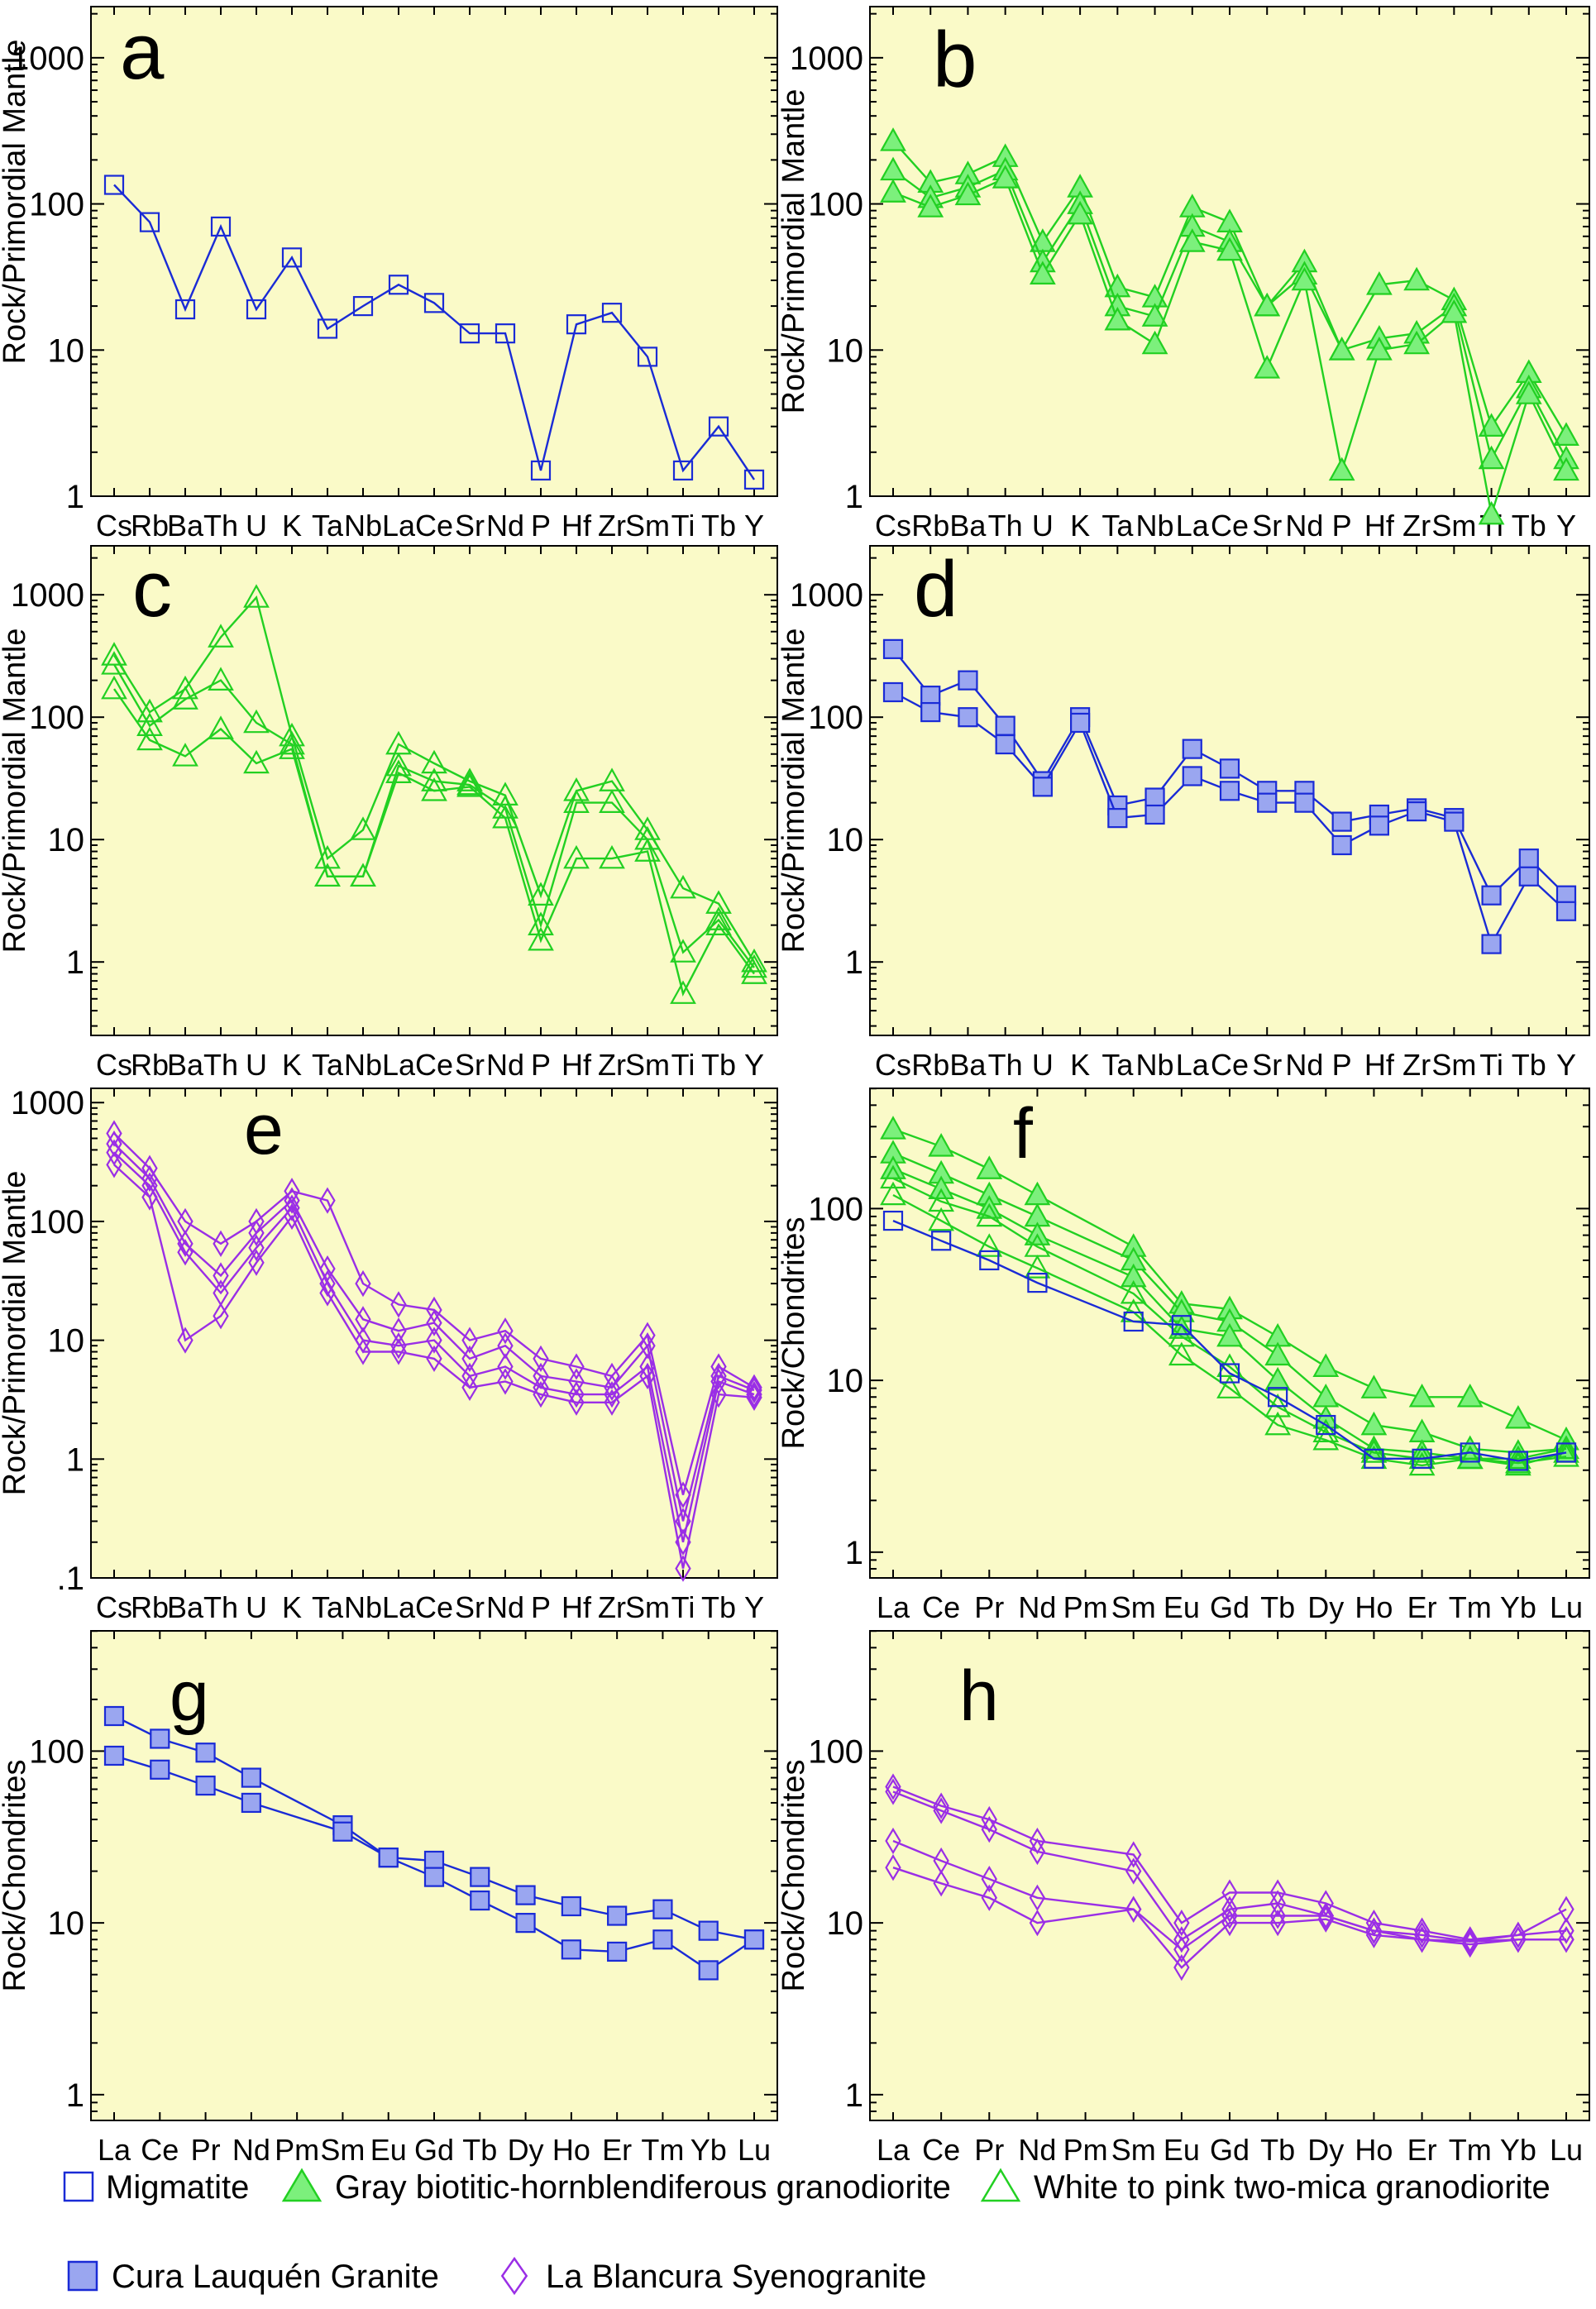 This screenshot has width=1596, height=2309. I want to click on y-axis-label: Rock/Primordial Mantle, so click(793, 251).